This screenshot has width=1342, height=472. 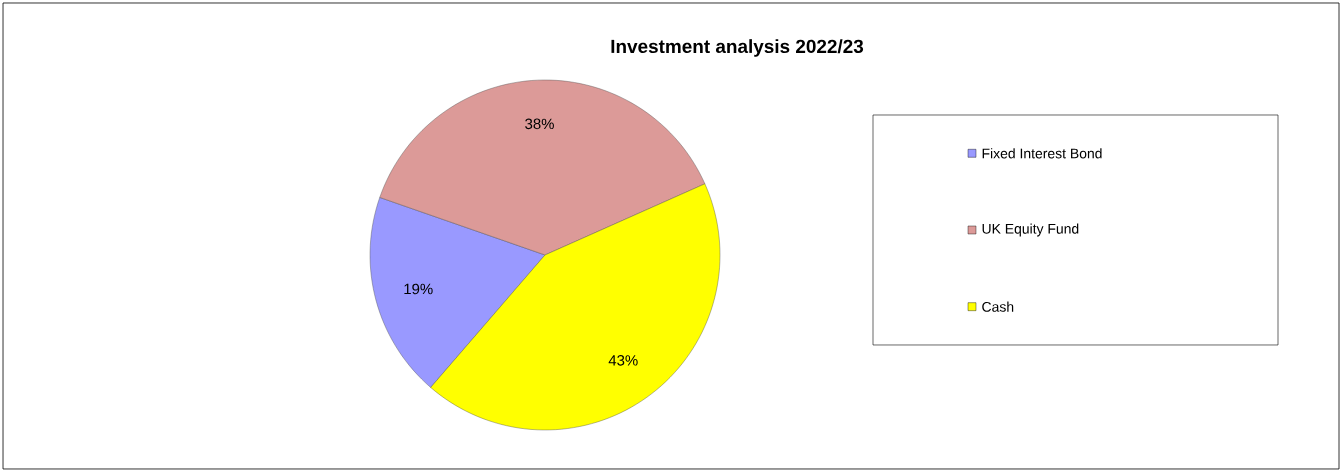 What do you see at coordinates (737, 48) in the screenshot?
I see `chart-title: Investment analysis 2022/23` at bounding box center [737, 48].